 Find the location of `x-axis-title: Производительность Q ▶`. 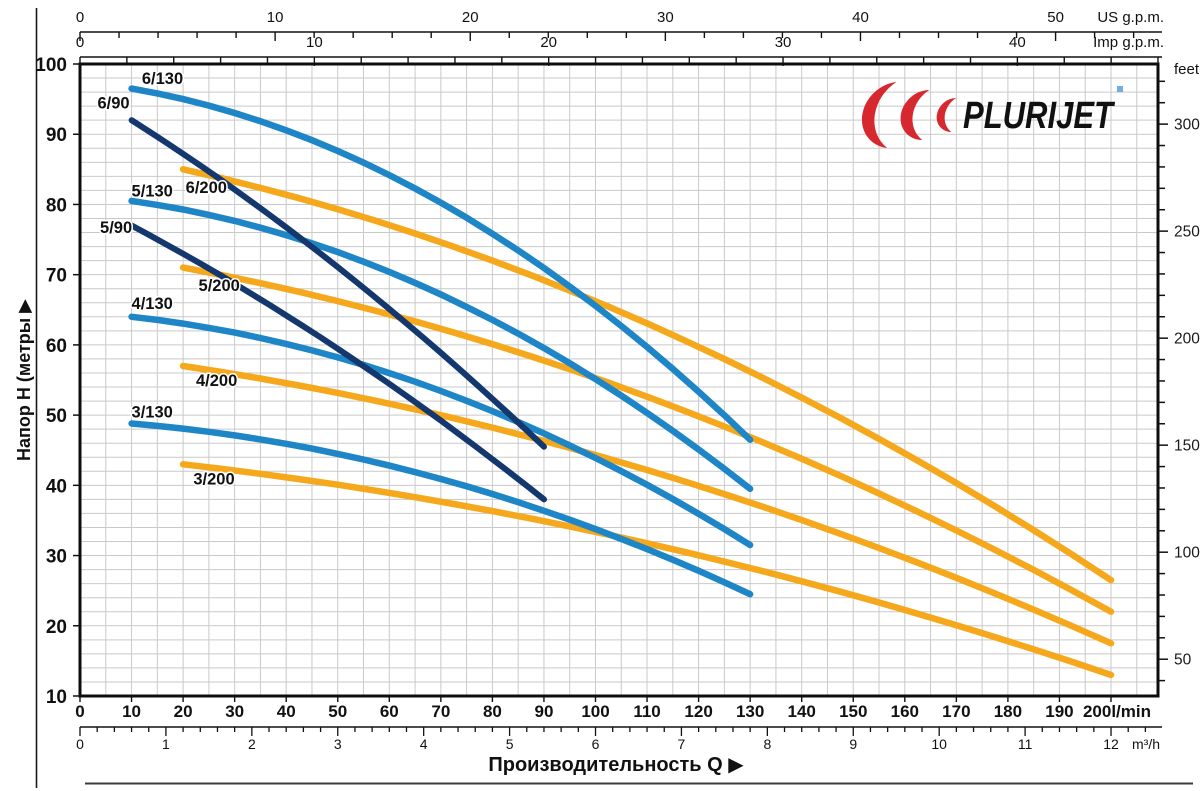

x-axis-title: Производительность Q ▶ is located at coordinates (616, 765).